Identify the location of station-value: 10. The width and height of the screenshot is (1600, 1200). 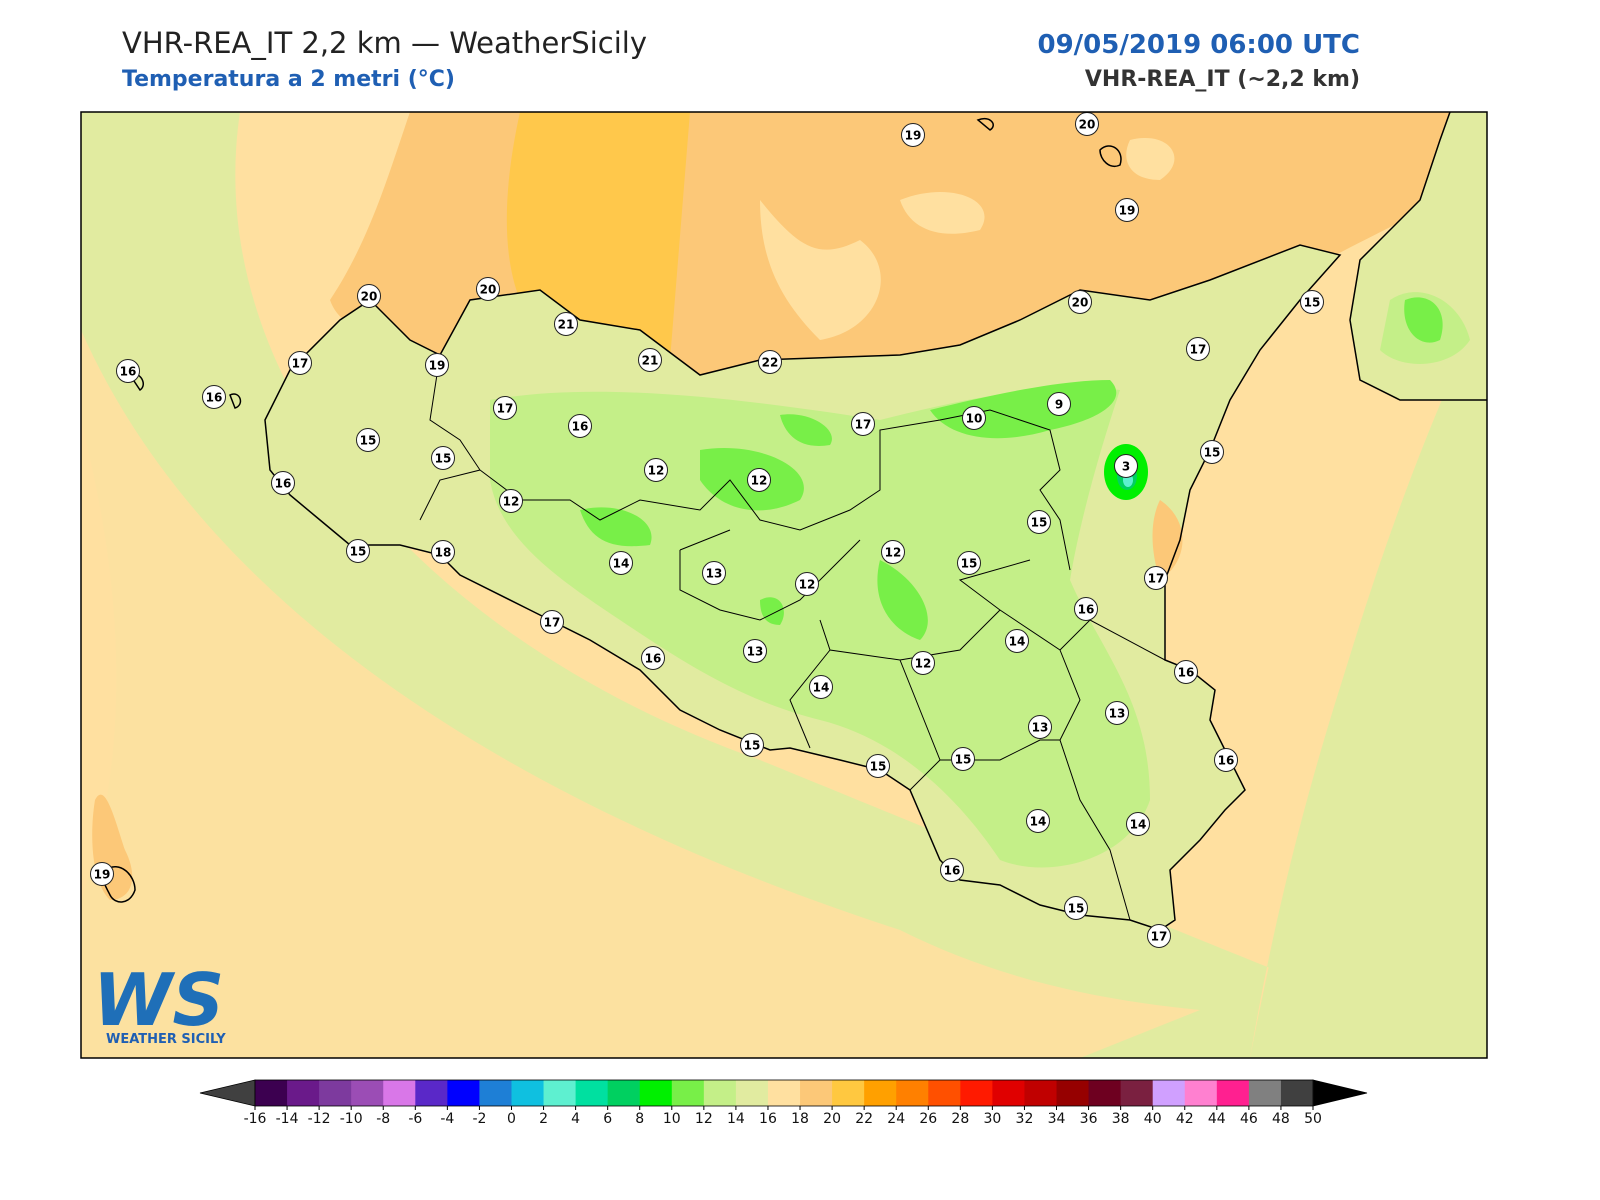
(974, 419).